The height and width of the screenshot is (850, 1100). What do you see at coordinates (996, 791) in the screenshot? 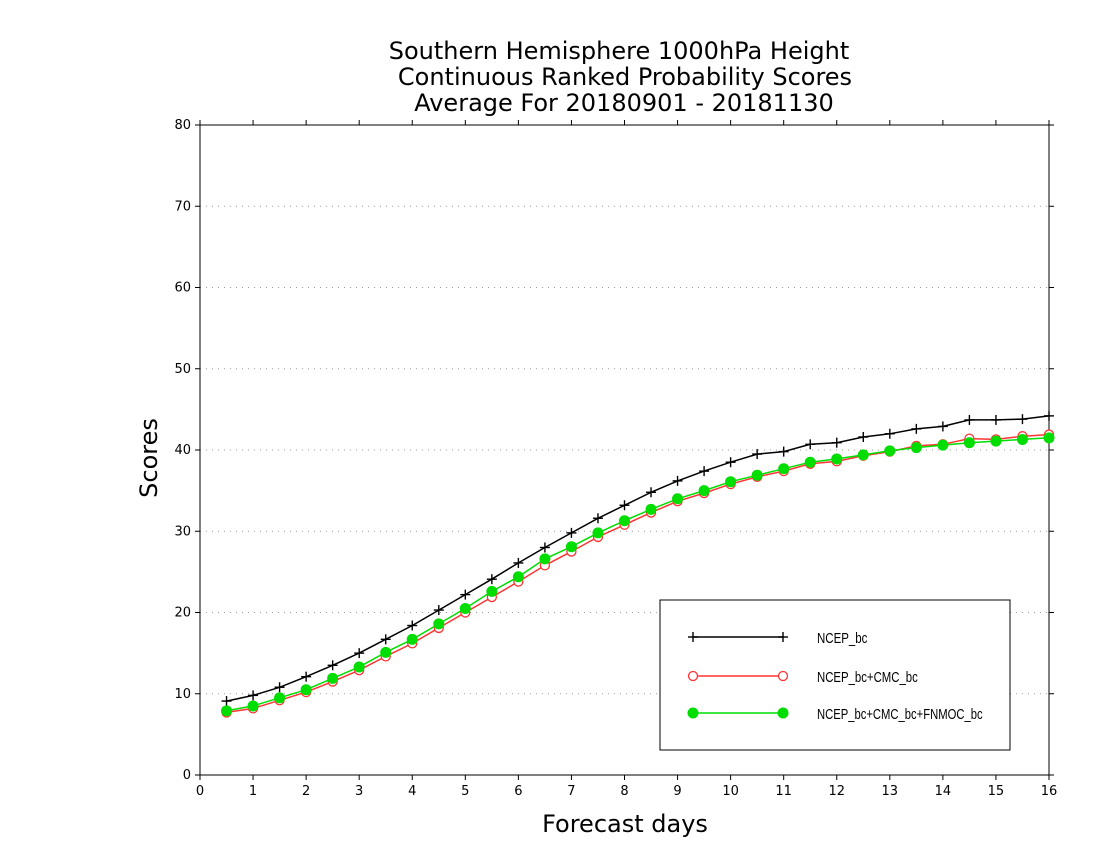
I see `x-tick-label: 15` at bounding box center [996, 791].